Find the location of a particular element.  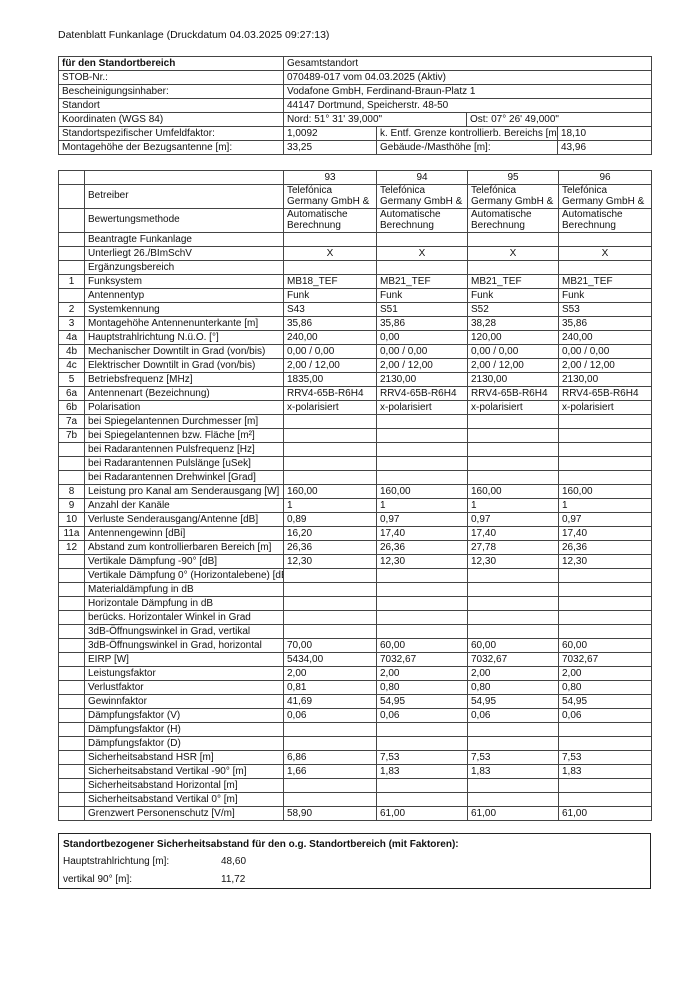

table-row: bei Radarantennen Drehwinkel [Grad] is located at coordinates (355, 477).